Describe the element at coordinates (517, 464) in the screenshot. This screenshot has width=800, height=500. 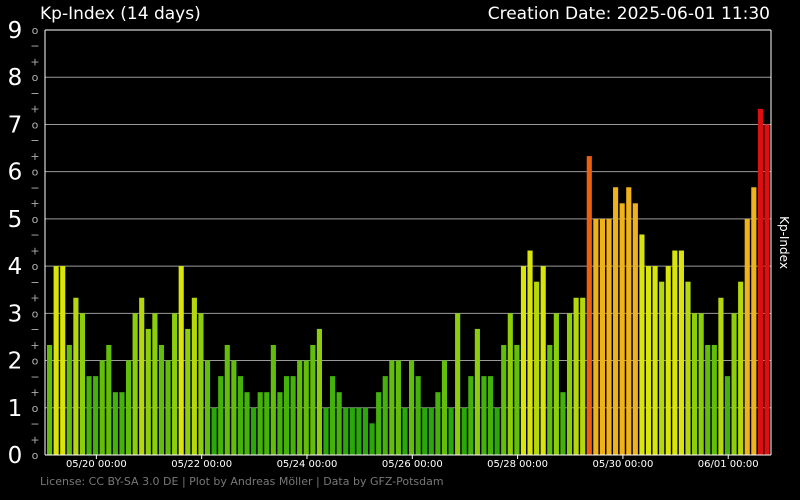
I see `x-tick-label: 05/28 00:00` at that location.